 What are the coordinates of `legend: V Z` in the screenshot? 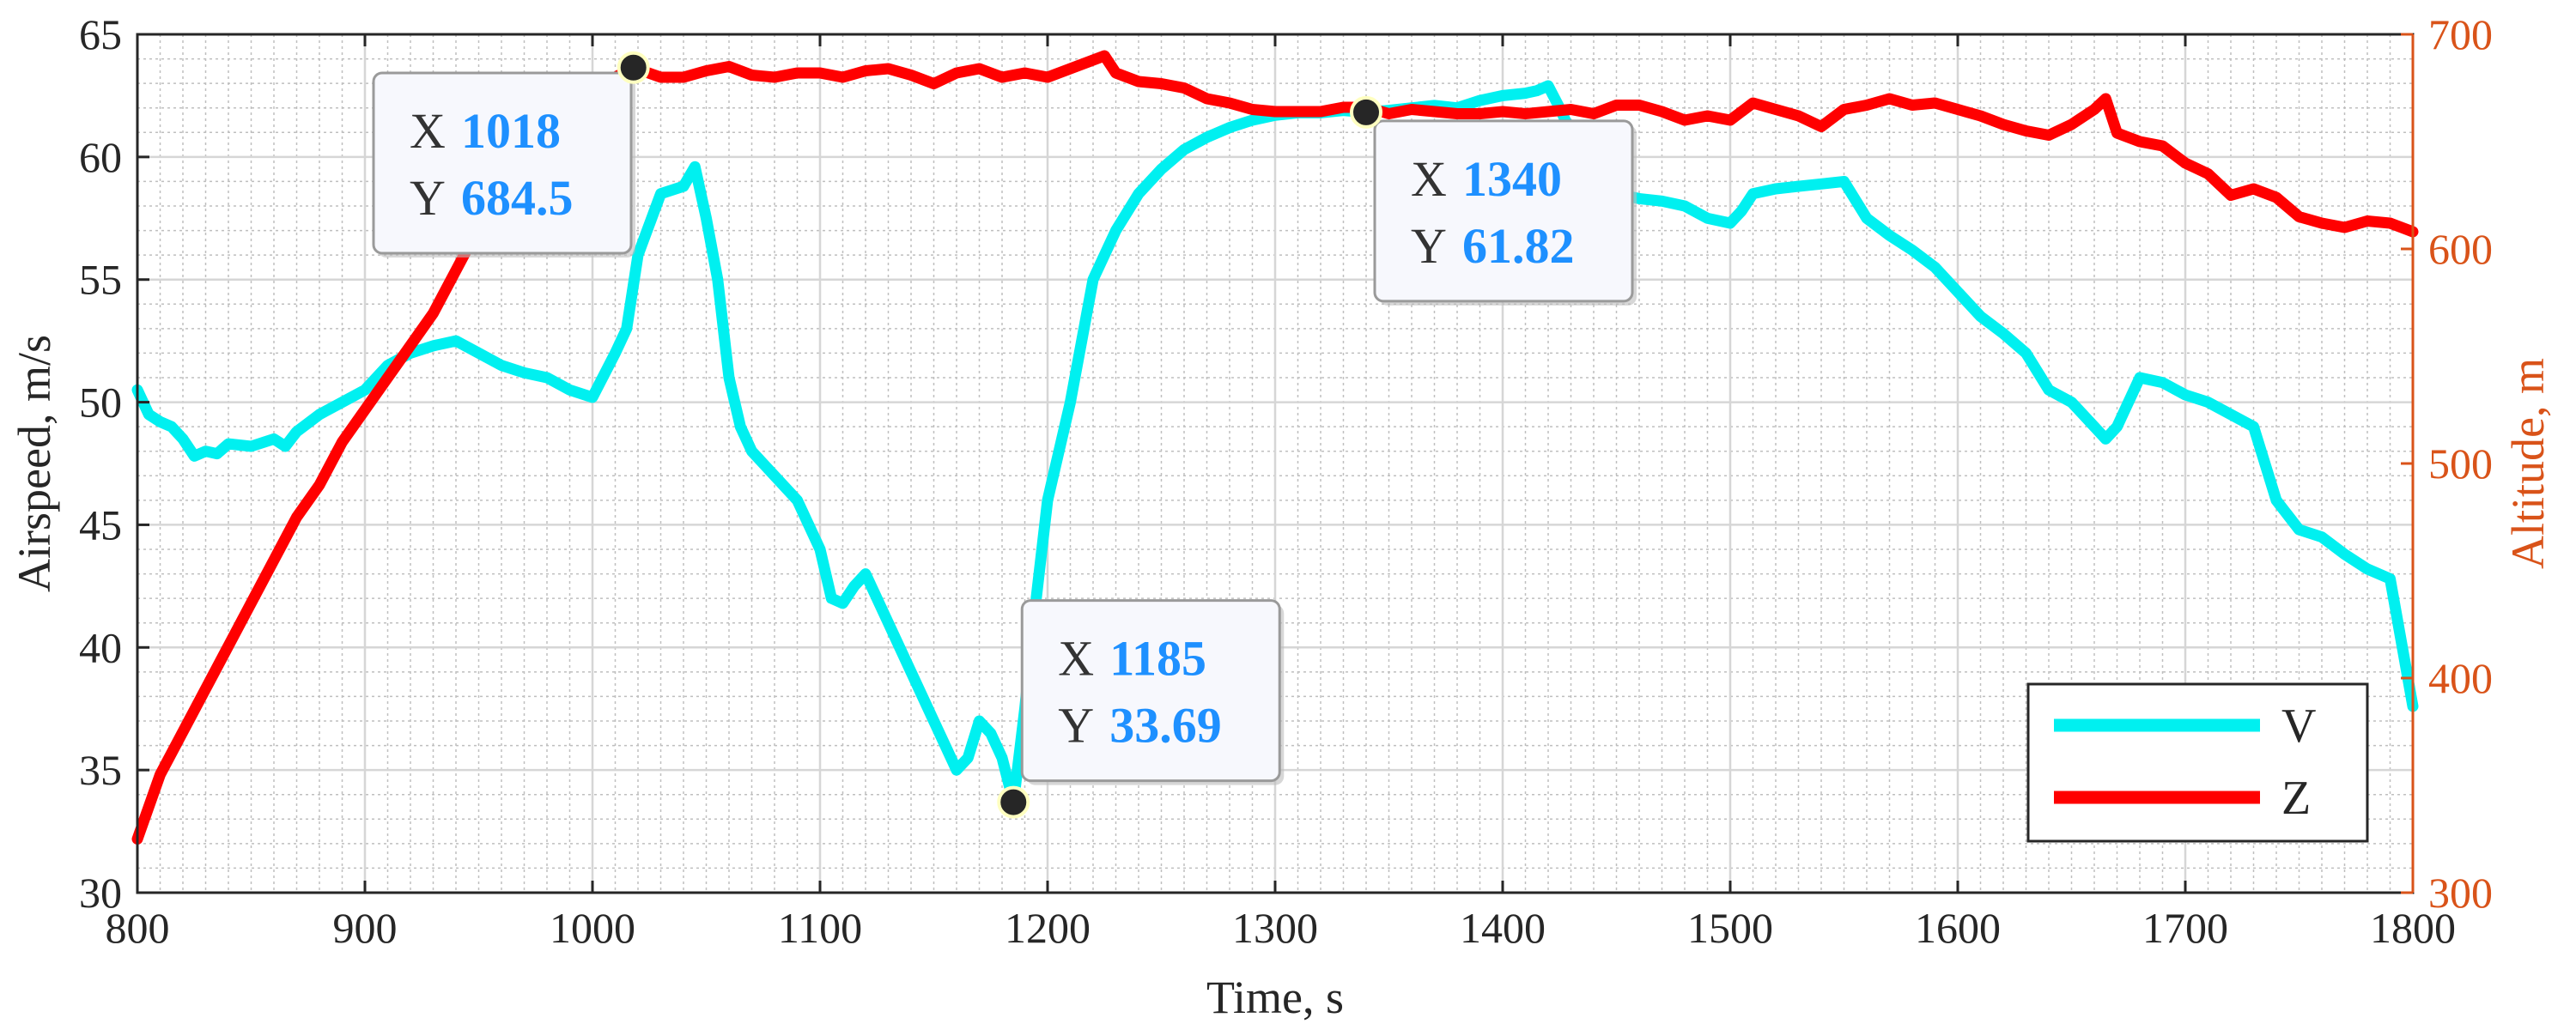 It's located at (2197, 762).